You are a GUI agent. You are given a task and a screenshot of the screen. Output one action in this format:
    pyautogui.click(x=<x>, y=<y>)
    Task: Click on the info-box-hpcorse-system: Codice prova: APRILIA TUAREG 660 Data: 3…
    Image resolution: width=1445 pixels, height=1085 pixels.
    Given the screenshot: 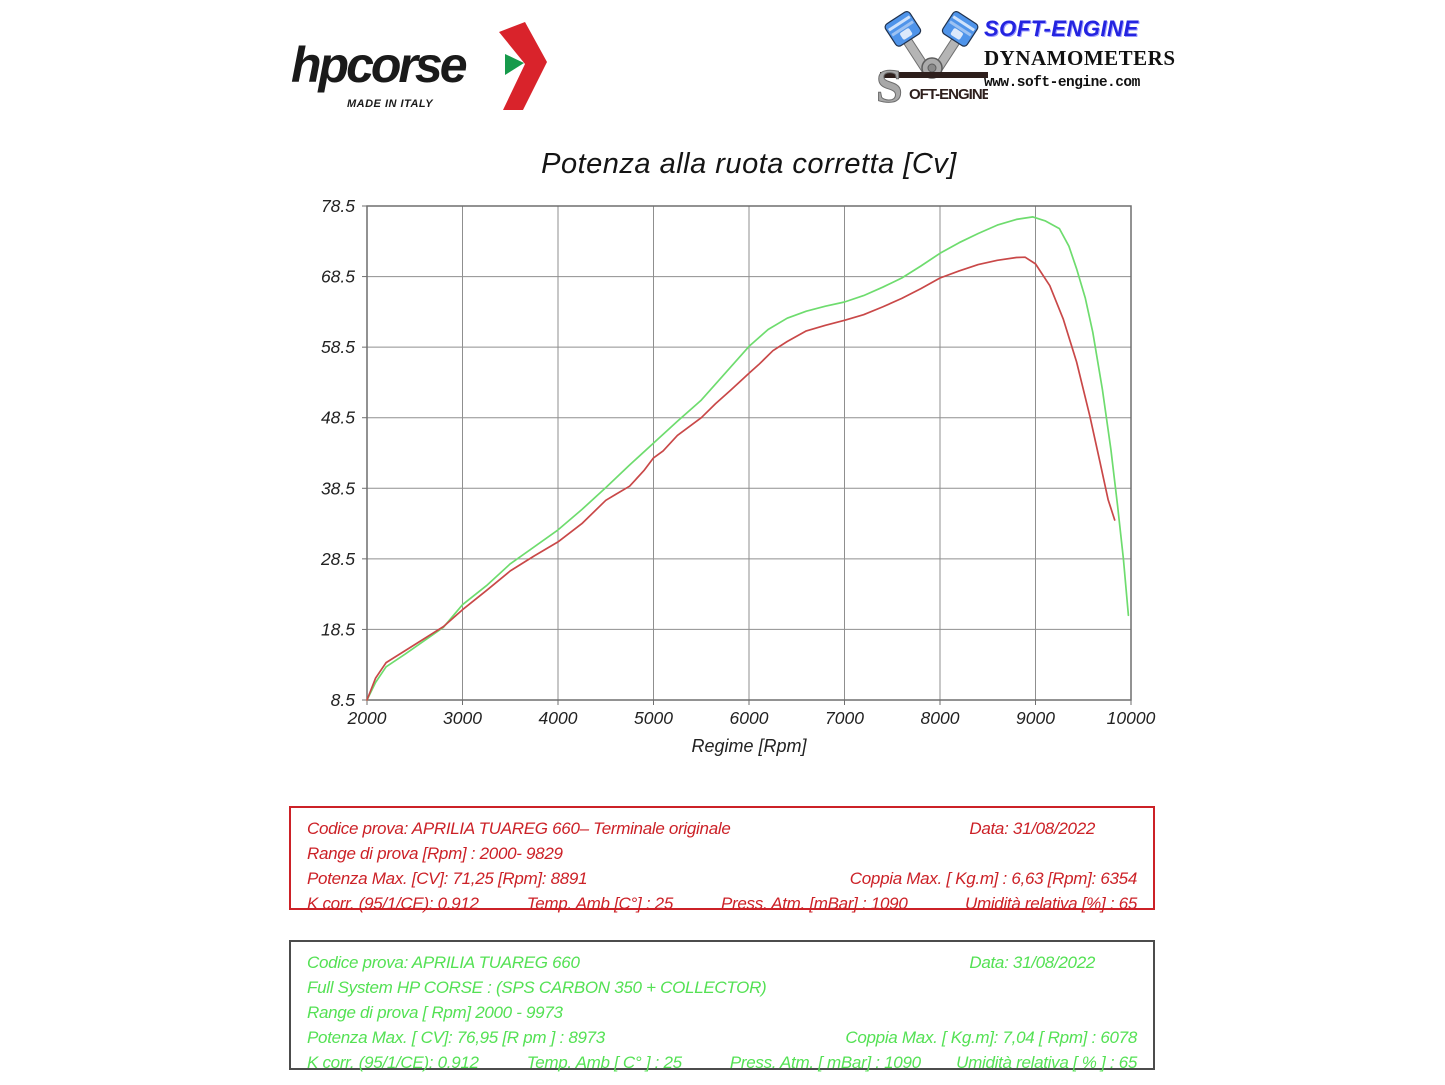 What is the action you would take?
    pyautogui.click(x=722, y=1006)
    